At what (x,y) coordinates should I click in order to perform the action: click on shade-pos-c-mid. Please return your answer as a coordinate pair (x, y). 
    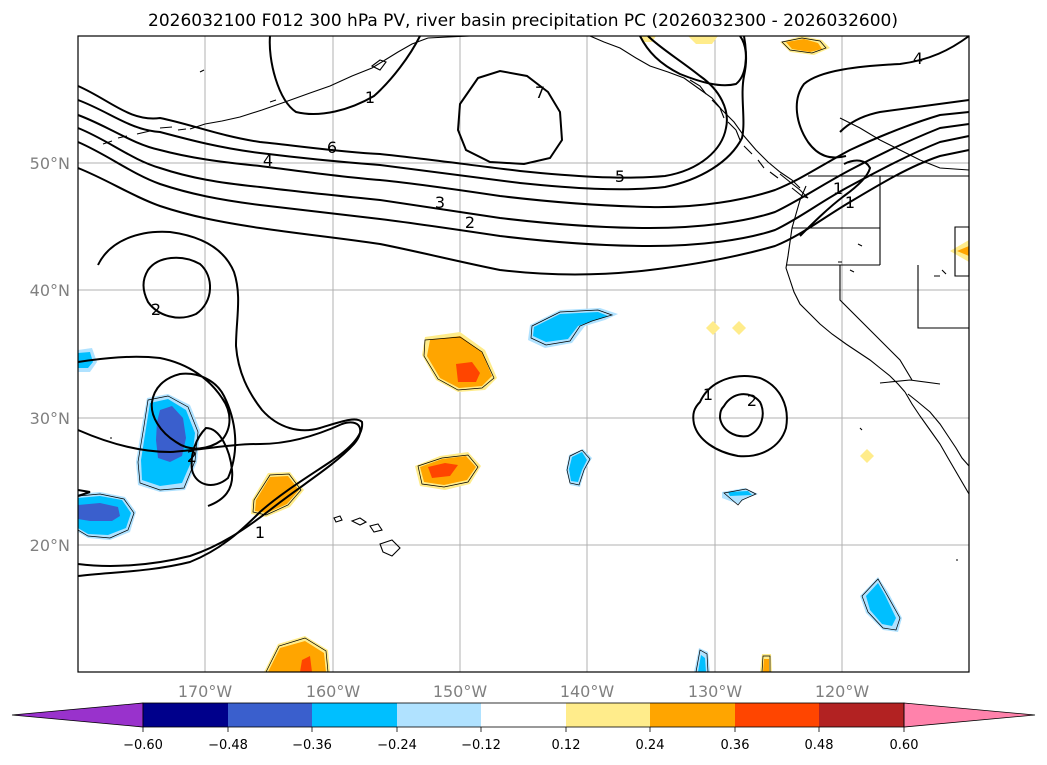
    Looking at the image, I should click on (277, 494).